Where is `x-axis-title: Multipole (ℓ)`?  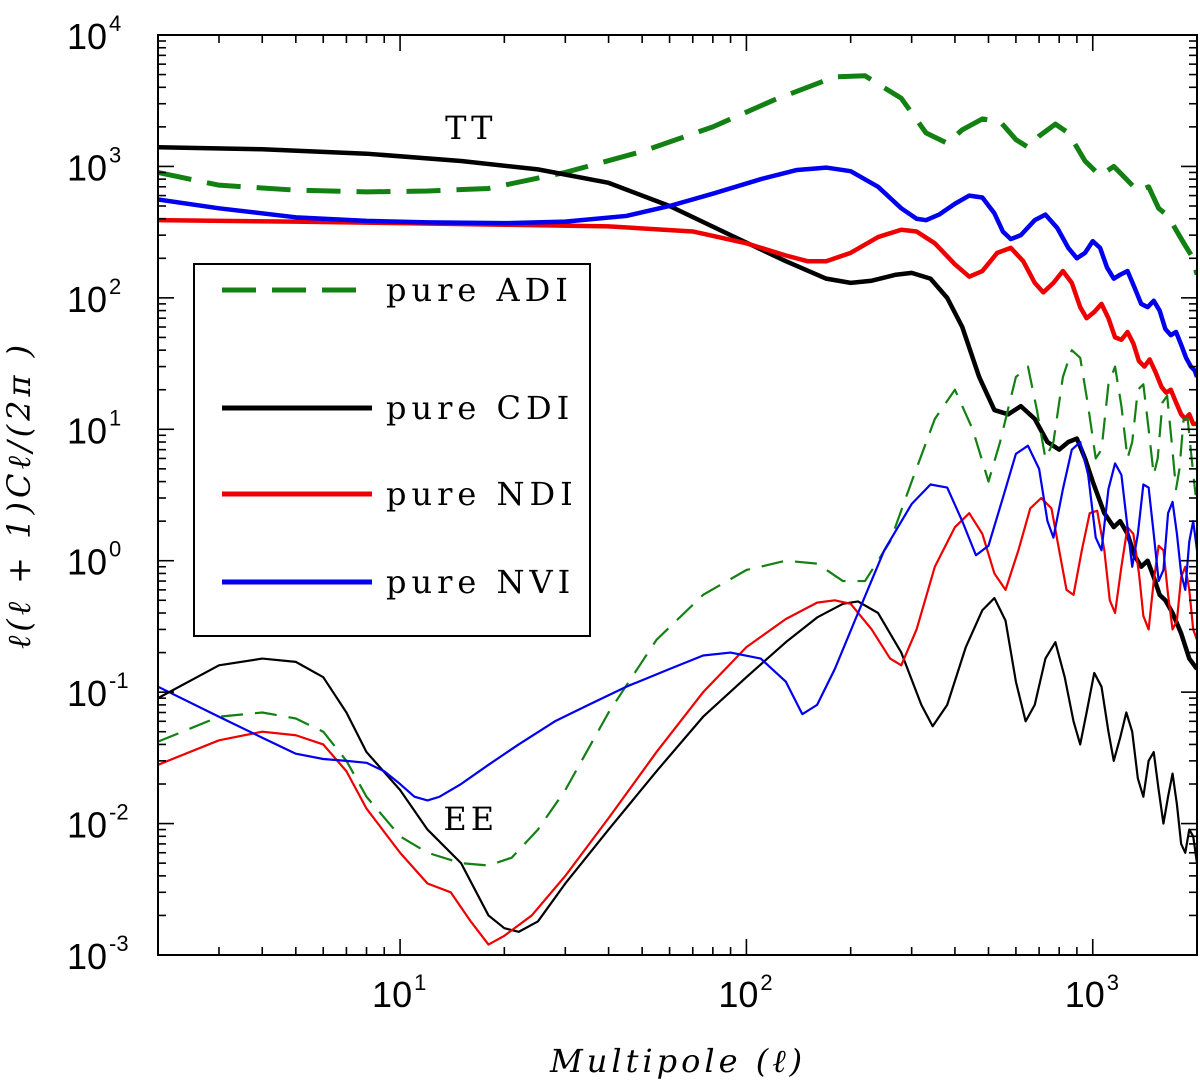 x-axis-title: Multipole (ℓ) is located at coordinates (677, 1061).